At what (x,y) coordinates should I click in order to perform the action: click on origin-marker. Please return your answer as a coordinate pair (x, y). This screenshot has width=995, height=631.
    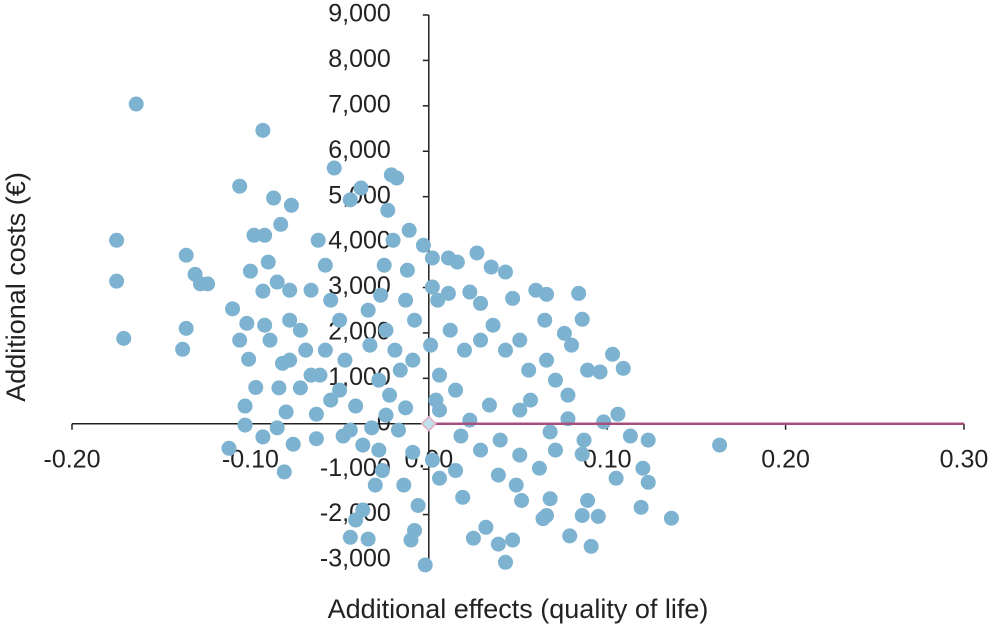
    Looking at the image, I should click on (428, 423).